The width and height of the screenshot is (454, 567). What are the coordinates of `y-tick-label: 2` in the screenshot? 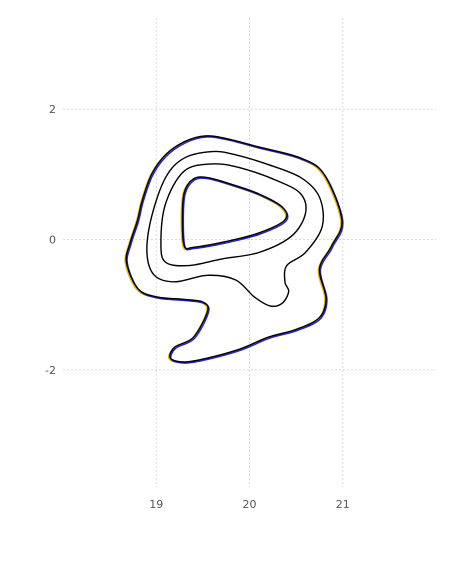 It's located at (52, 109).